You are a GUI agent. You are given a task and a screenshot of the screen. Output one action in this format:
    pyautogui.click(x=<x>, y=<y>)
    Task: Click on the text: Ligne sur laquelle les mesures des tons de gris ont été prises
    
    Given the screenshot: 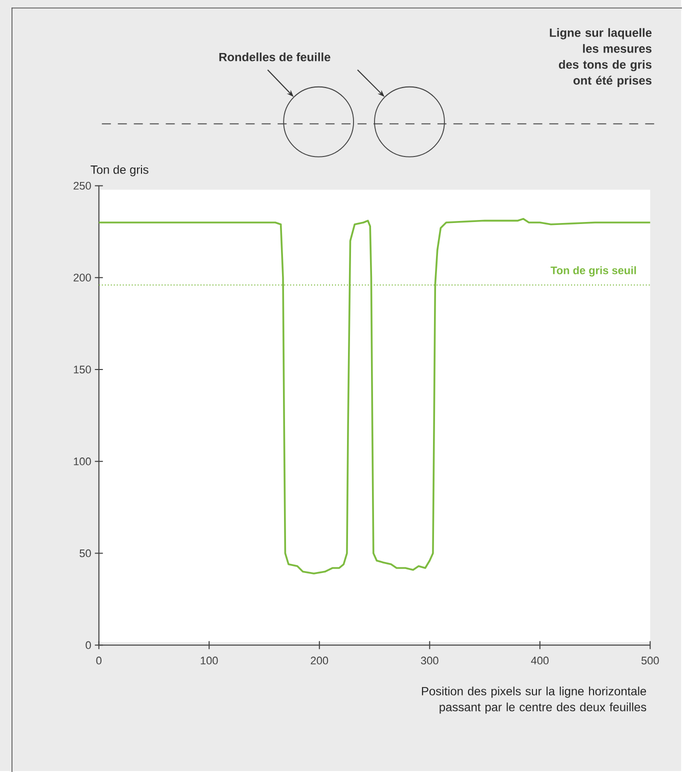 What is the action you would take?
    pyautogui.click(x=601, y=58)
    